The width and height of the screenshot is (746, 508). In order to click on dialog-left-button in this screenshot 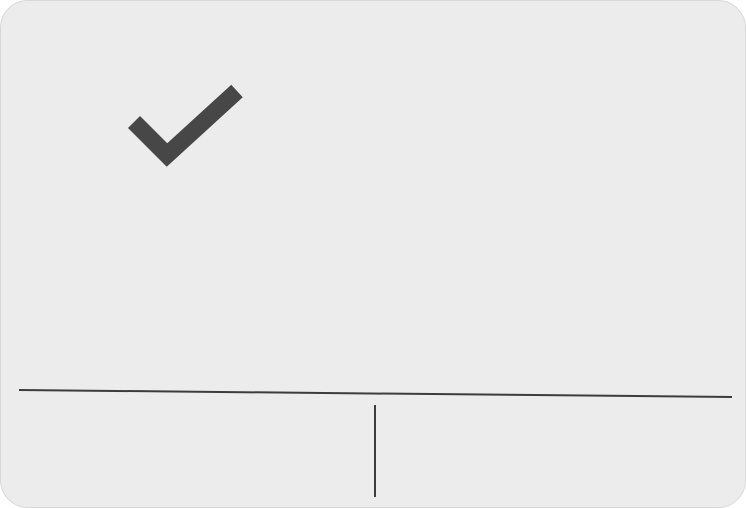, I will do `click(196, 446)`.